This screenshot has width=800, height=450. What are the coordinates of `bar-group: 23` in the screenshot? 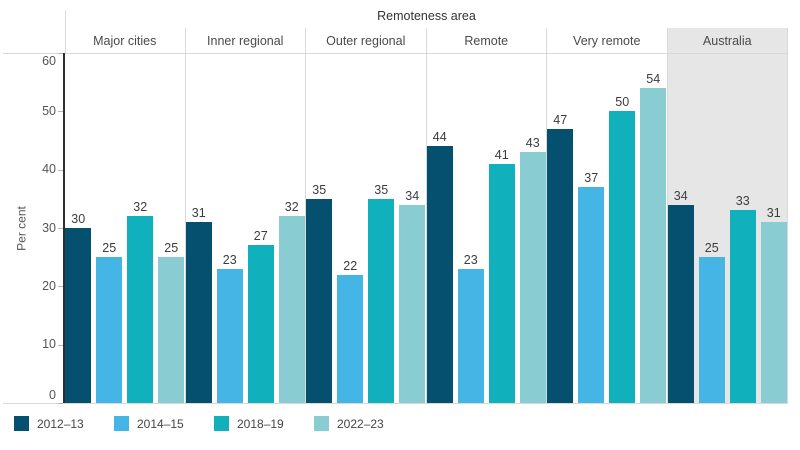 It's located at (470, 328).